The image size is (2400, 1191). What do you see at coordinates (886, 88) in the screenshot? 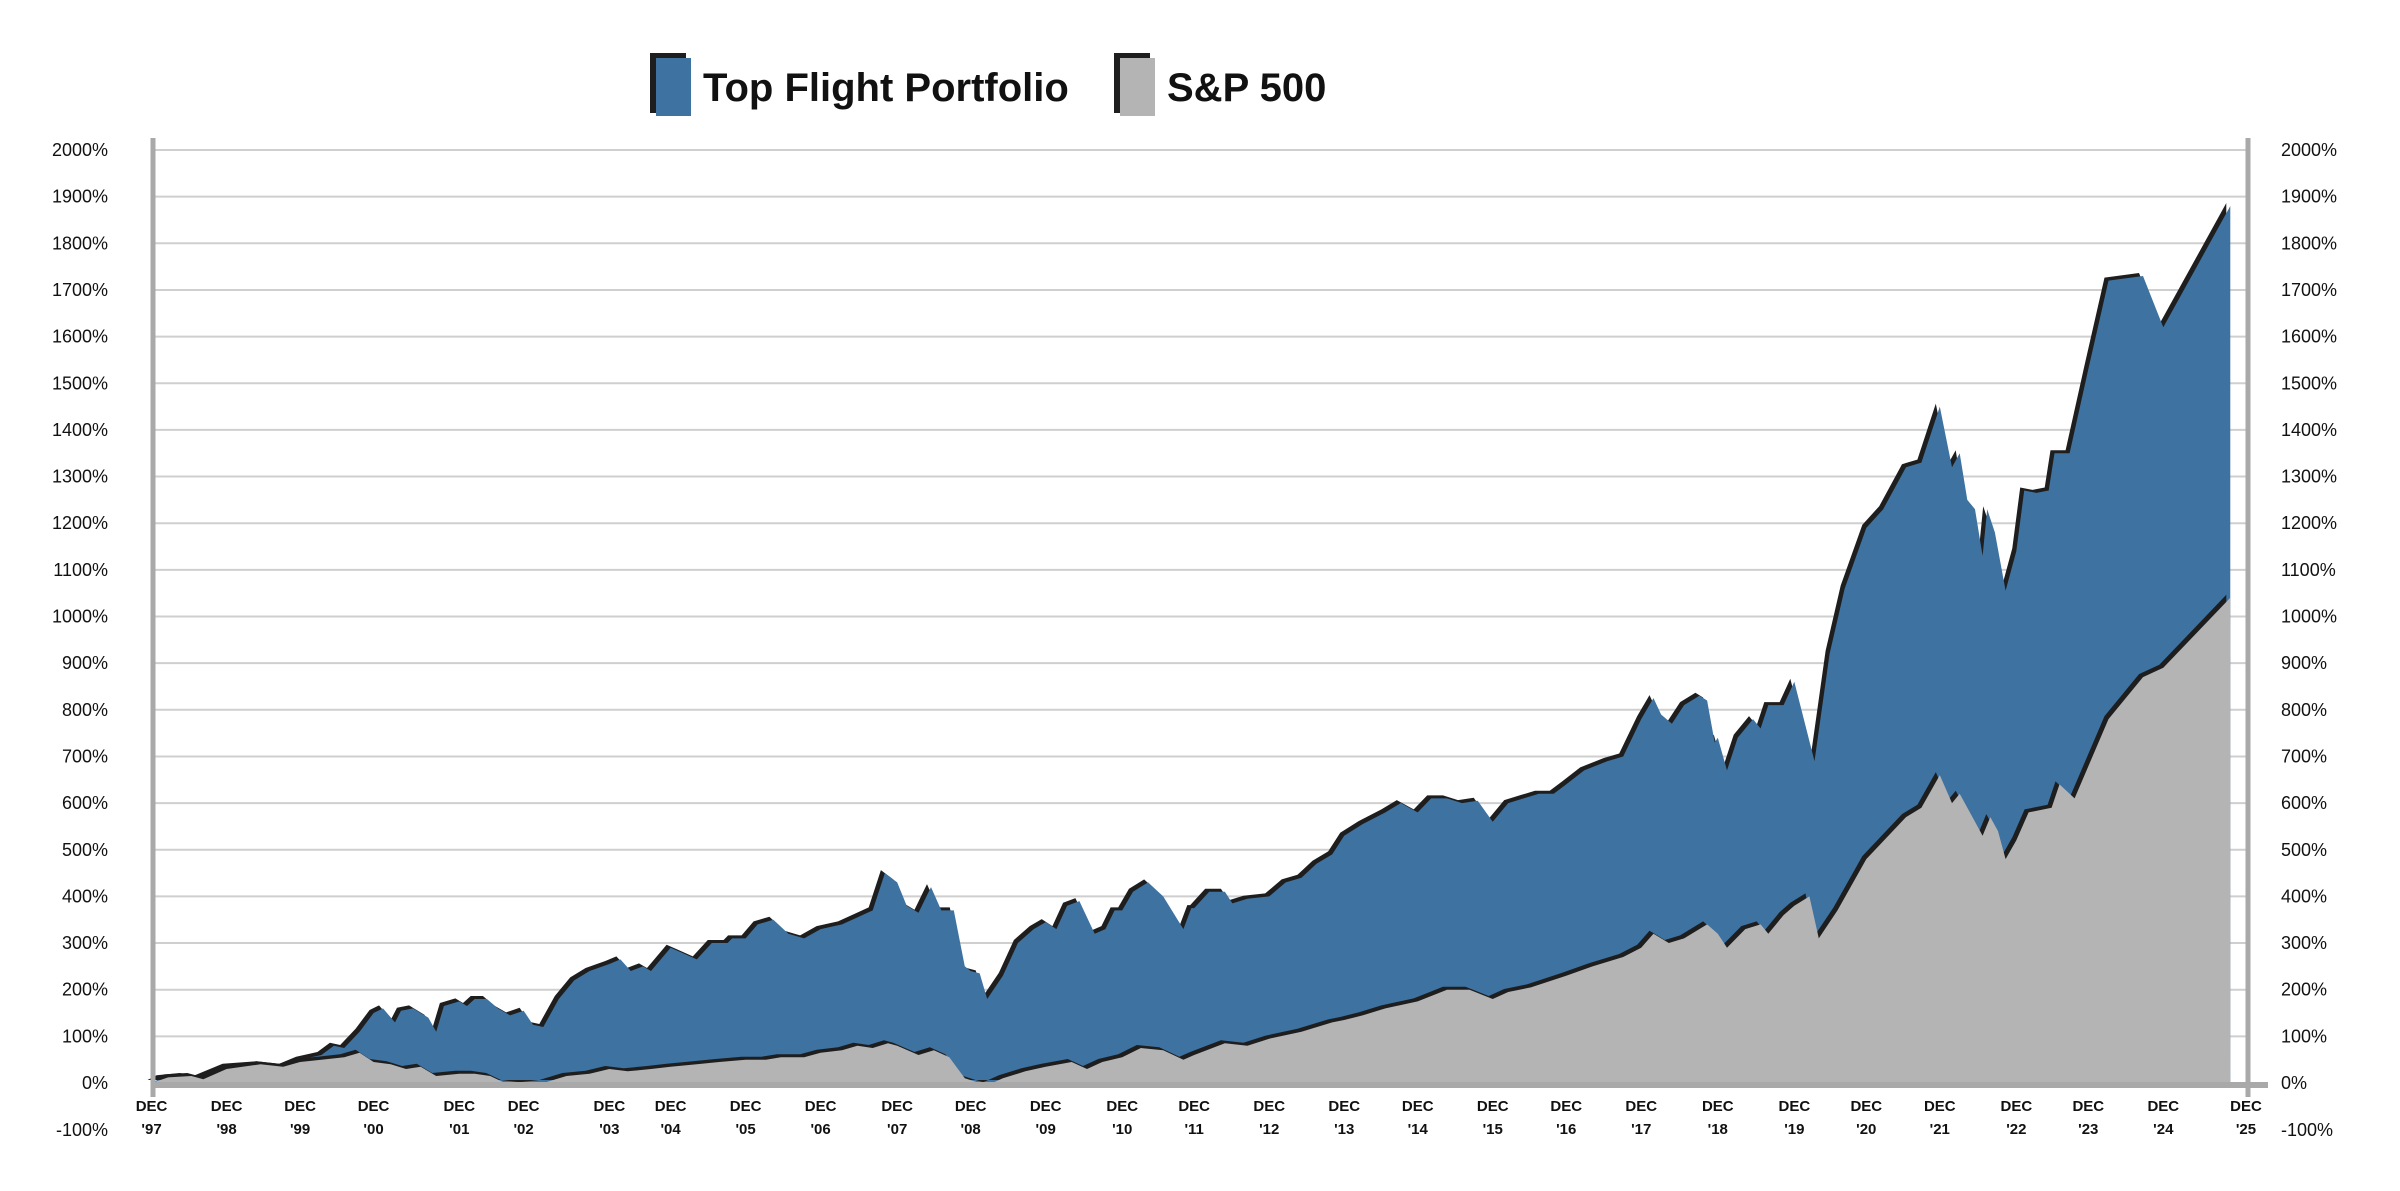
I see `legend-label-portfolio: Top Flight Portfolio` at bounding box center [886, 88].